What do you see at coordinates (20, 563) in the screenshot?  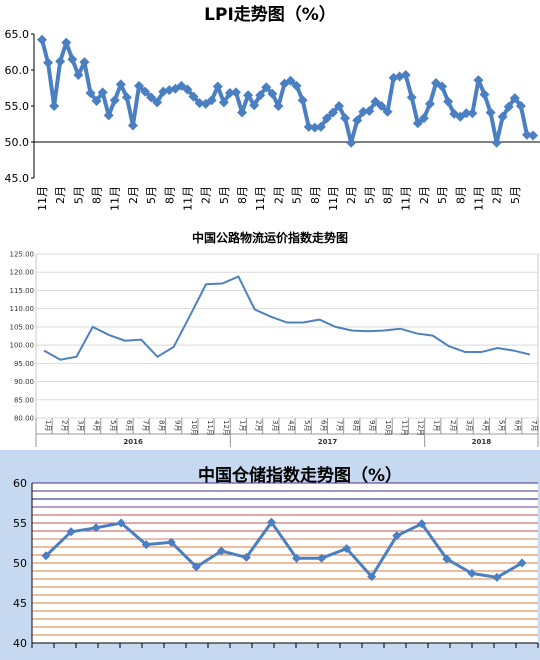 I see `y-tick-label: 50` at bounding box center [20, 563].